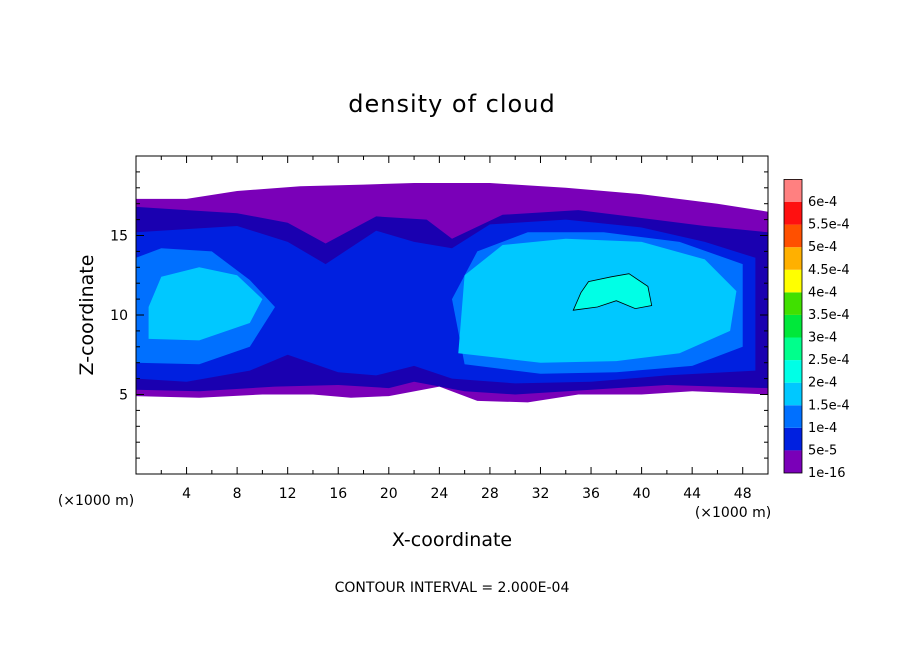 The height and width of the screenshot is (654, 904). I want to click on colorbar-label: 2.5e-4, so click(829, 360).